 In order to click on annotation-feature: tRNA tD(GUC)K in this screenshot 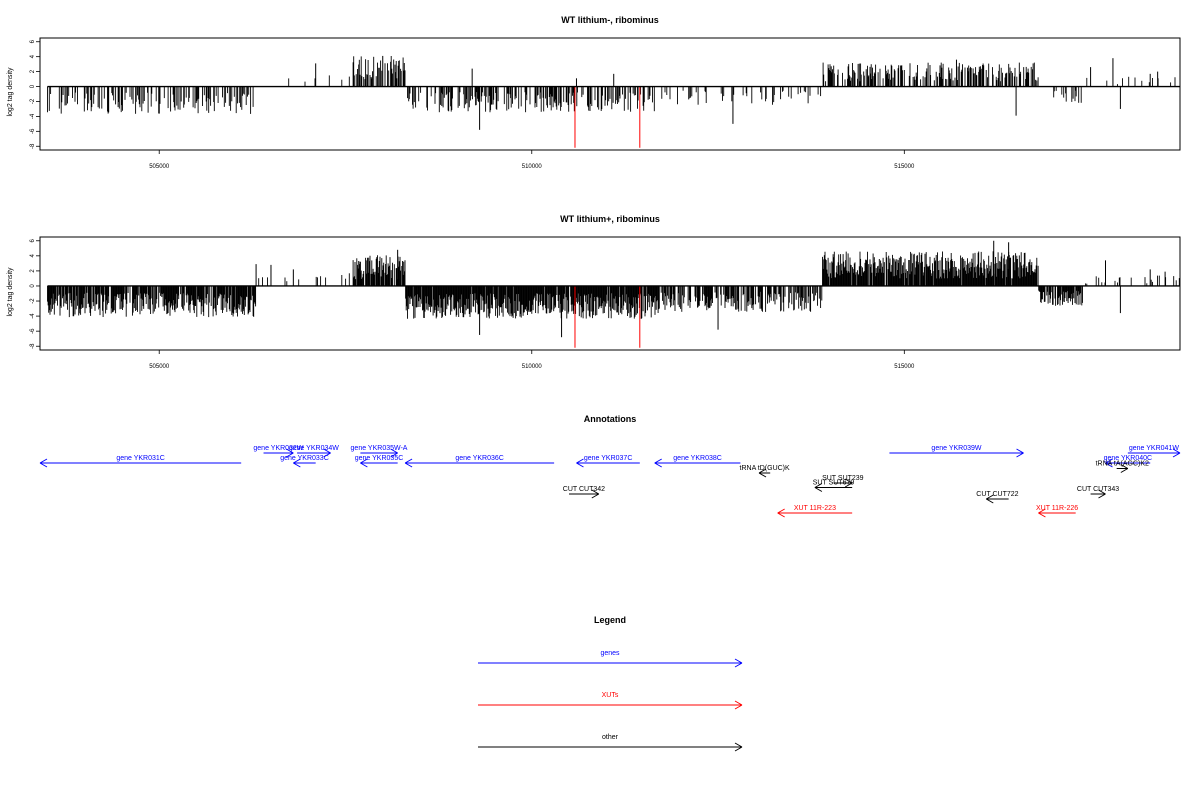, I will do `click(765, 471)`.